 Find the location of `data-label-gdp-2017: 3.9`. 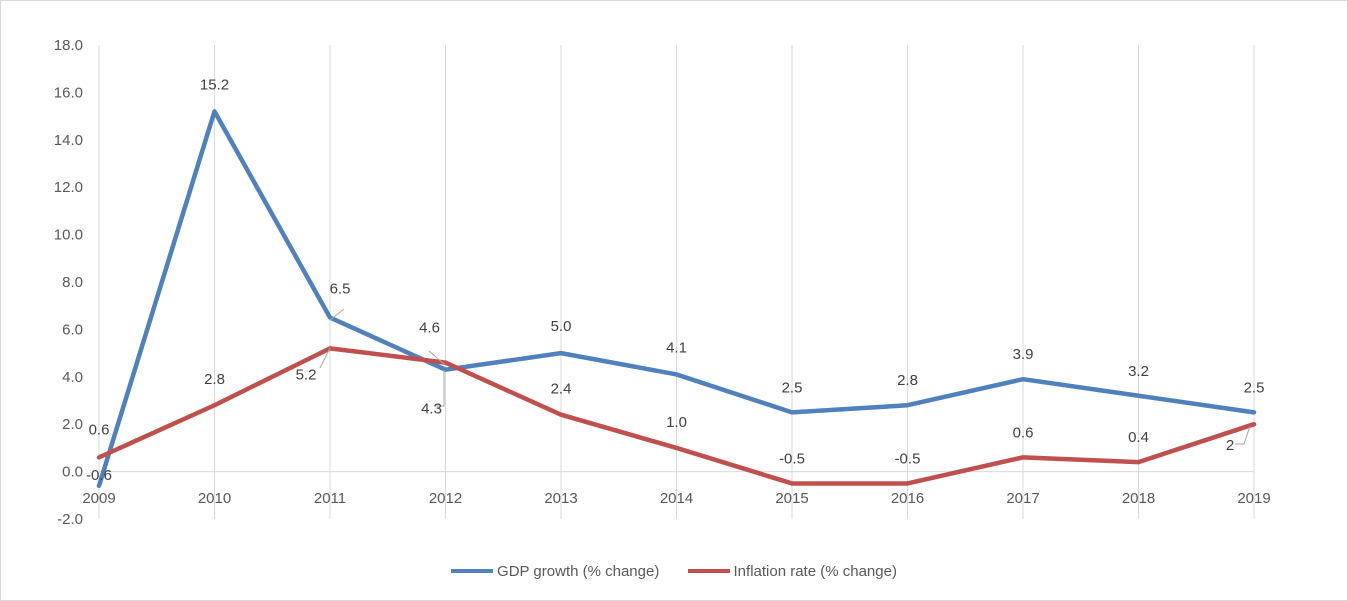

data-label-gdp-2017: 3.9 is located at coordinates (1023, 354).